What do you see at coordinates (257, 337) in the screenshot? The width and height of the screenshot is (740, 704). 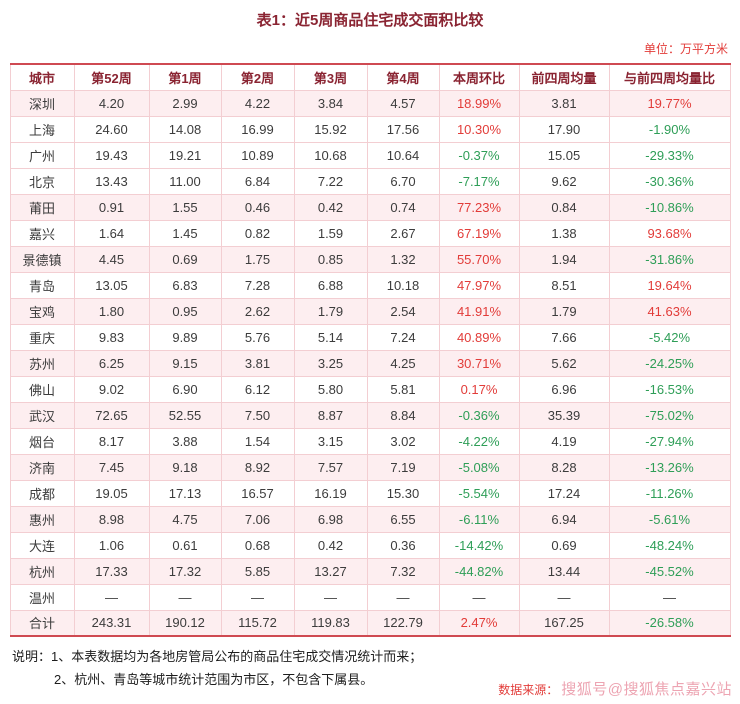 I see `week-value-cell: 5.76` at bounding box center [257, 337].